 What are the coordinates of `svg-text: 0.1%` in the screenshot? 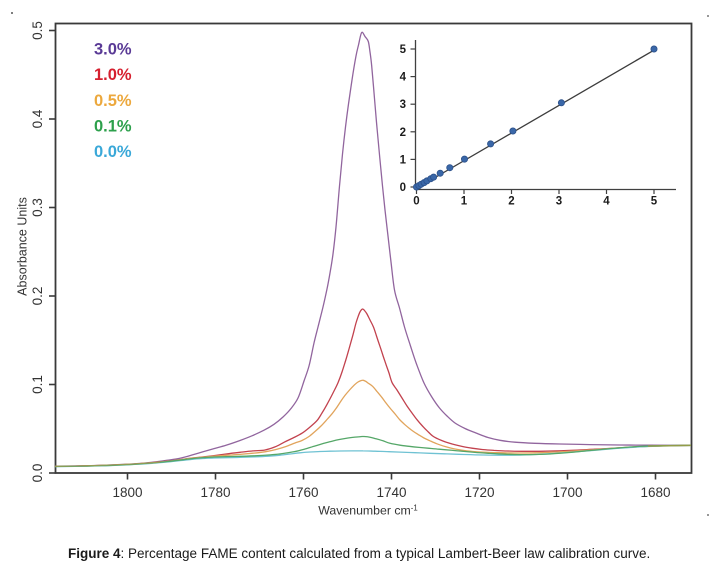 It's located at (113, 126).